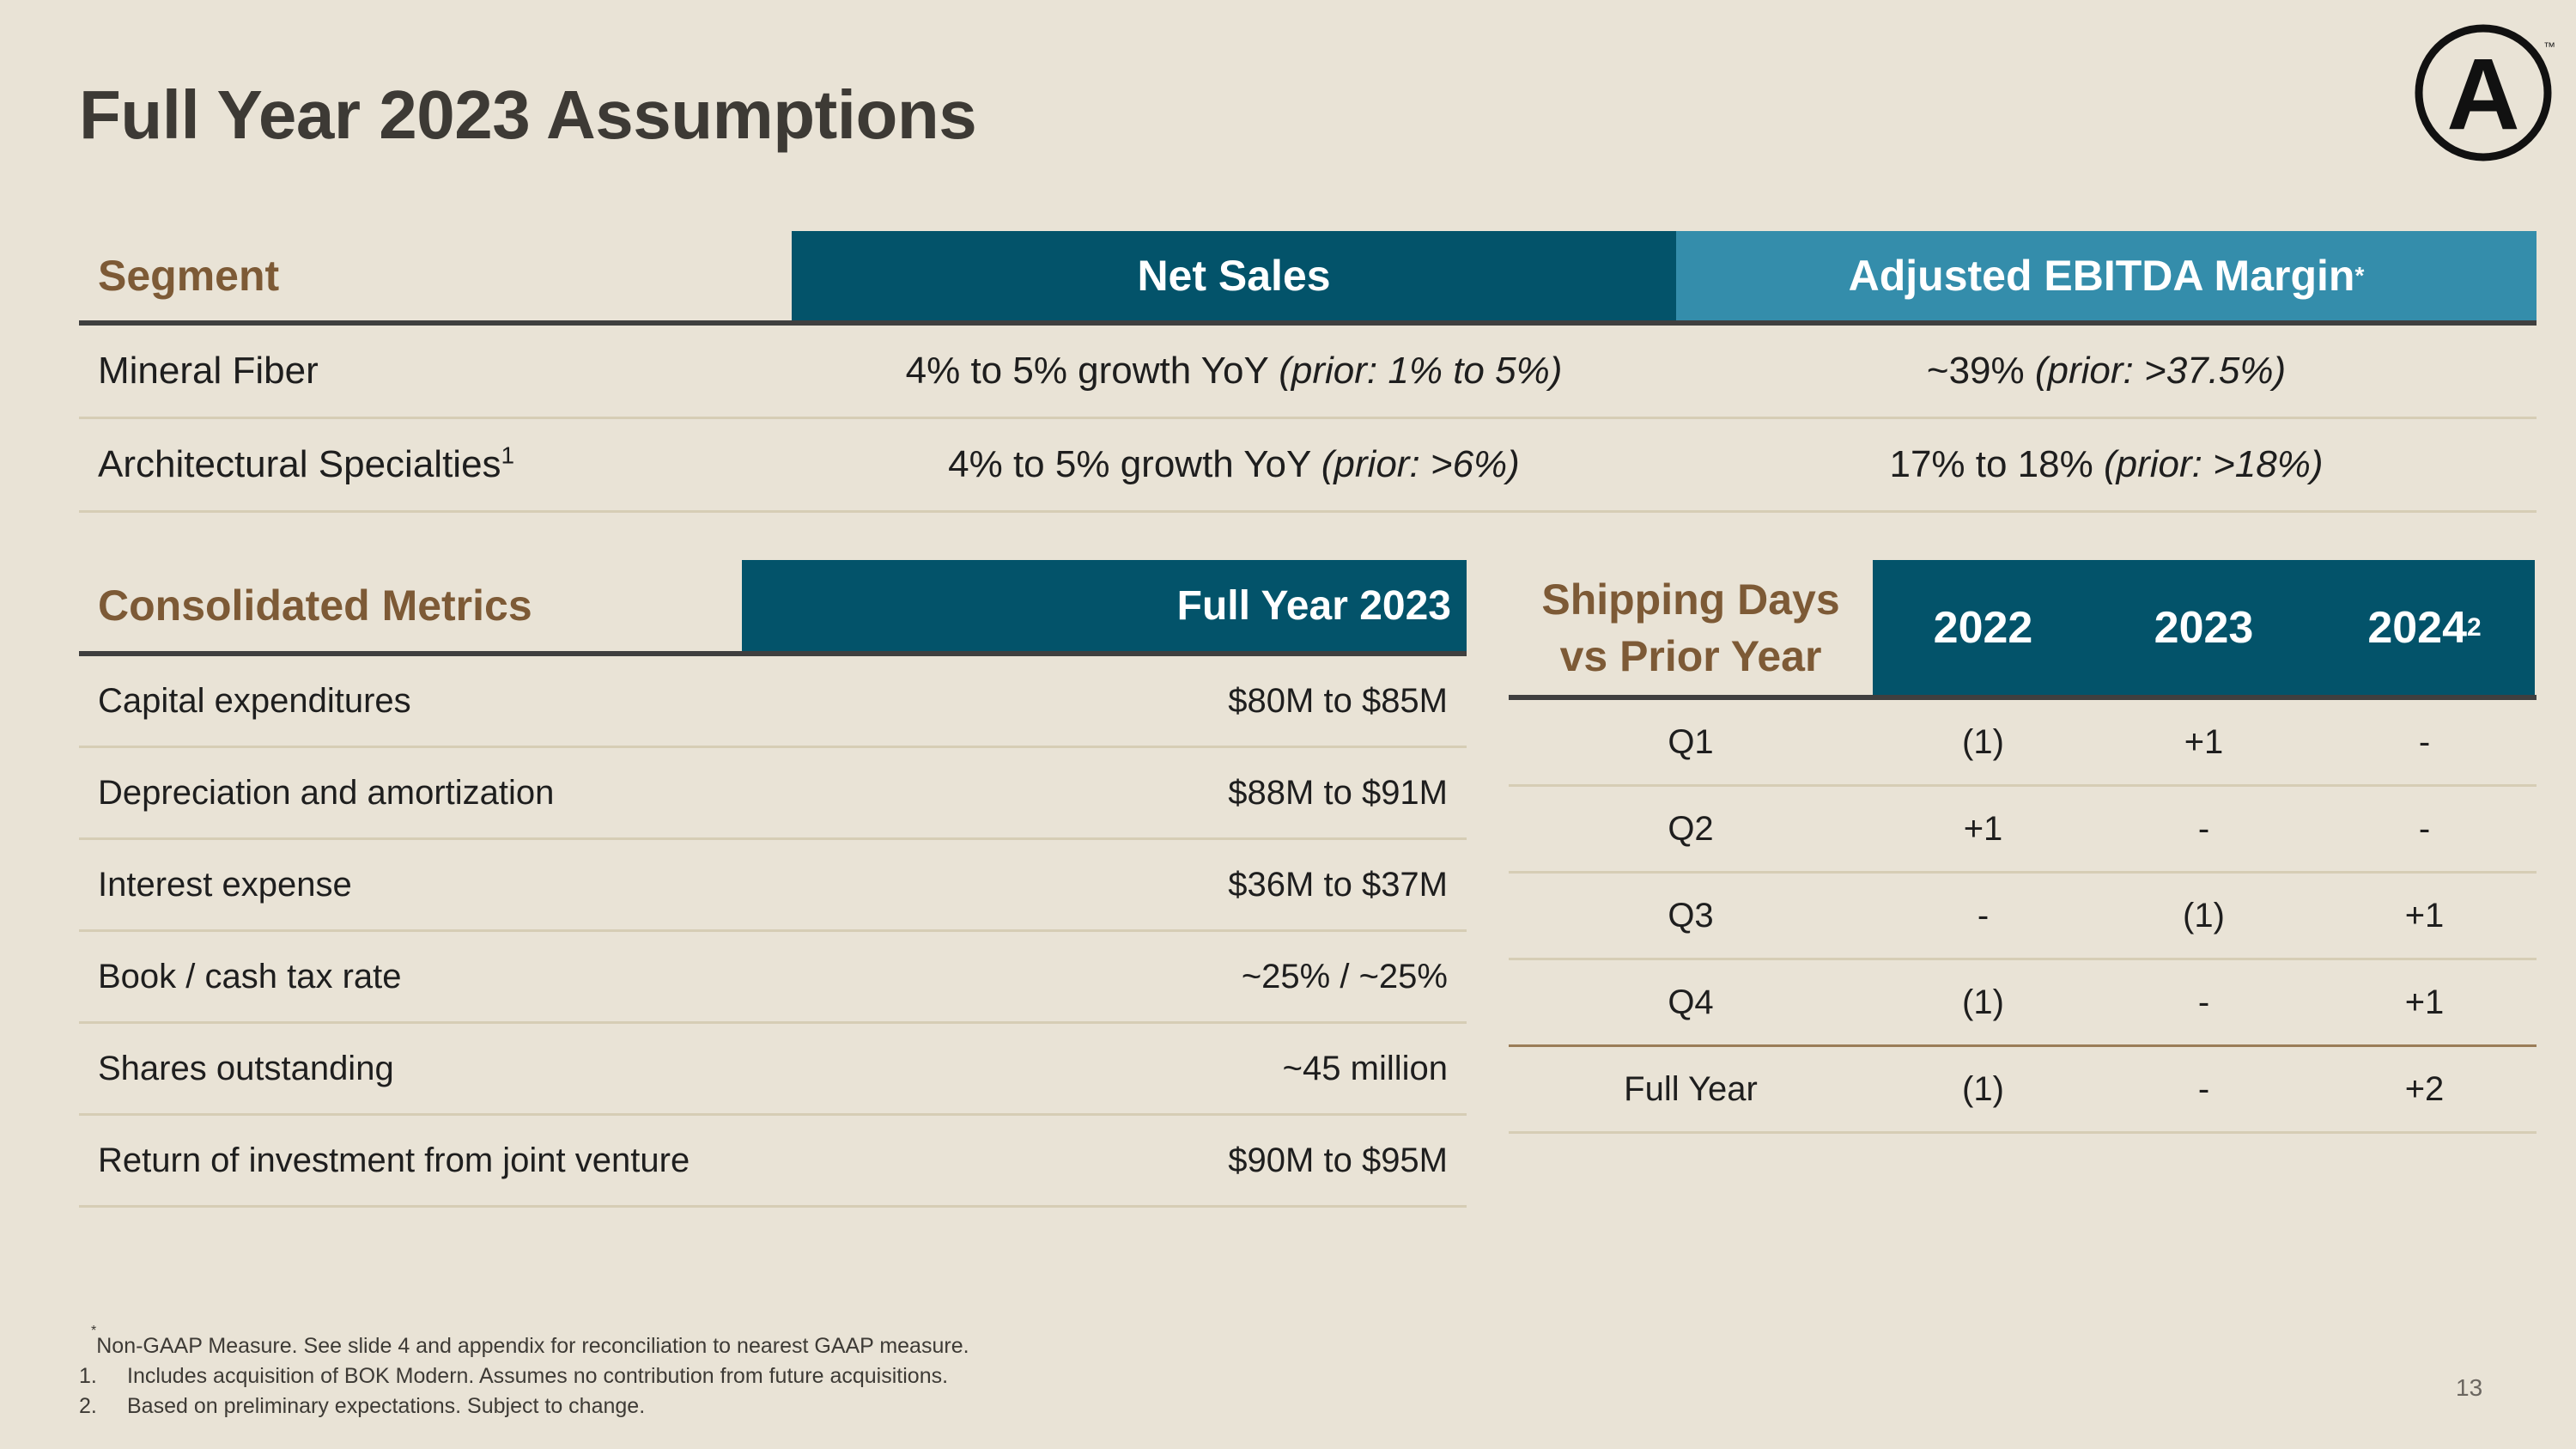 This screenshot has width=2576, height=1449. What do you see at coordinates (1365, 1068) in the screenshot?
I see `metric-value: ~45 million` at bounding box center [1365, 1068].